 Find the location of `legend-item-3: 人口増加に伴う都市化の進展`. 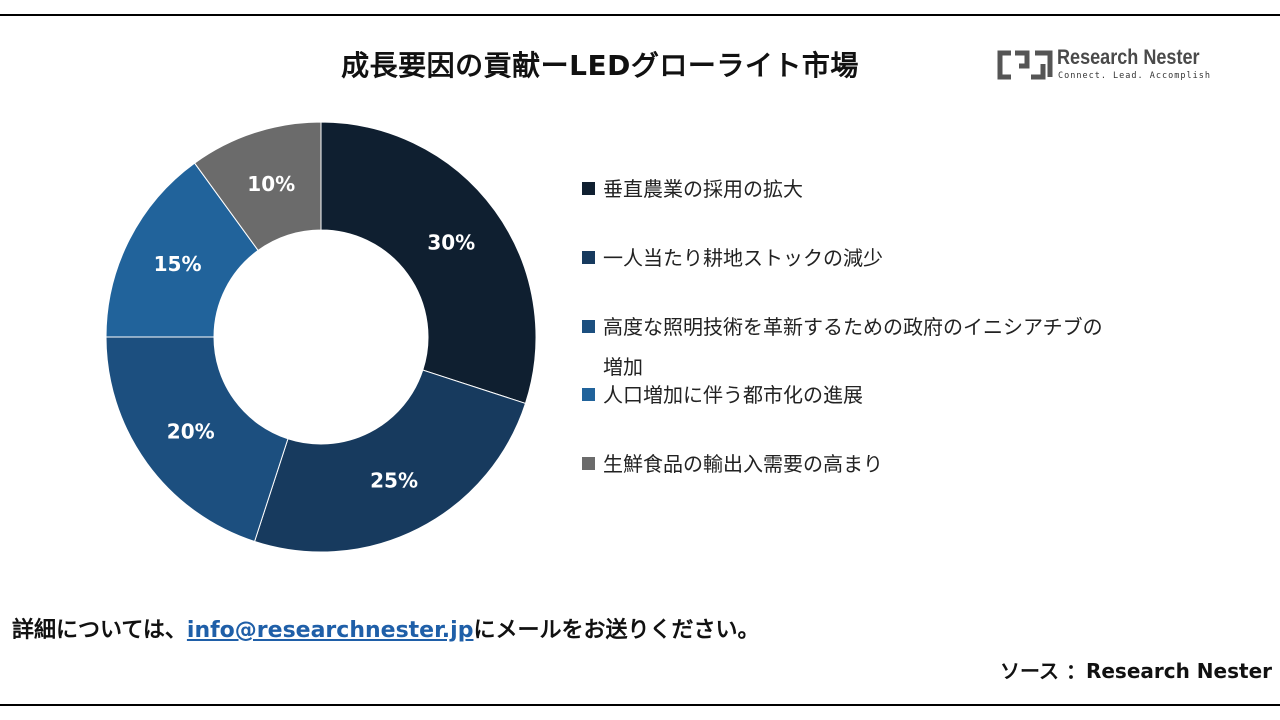

legend-item-3: 人口増加に伴う都市化の進展 is located at coordinates (902, 395).